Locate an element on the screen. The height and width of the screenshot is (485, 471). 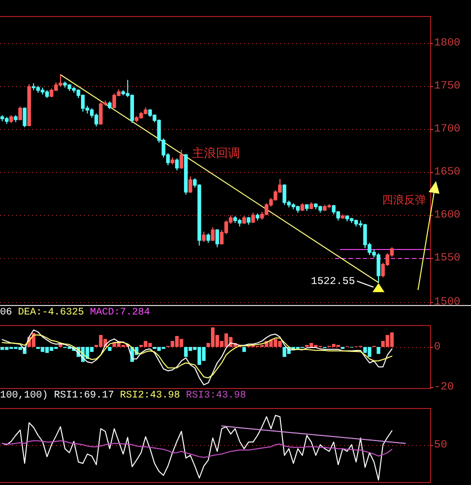
annotation: 1522.55 is located at coordinates (332, 282).